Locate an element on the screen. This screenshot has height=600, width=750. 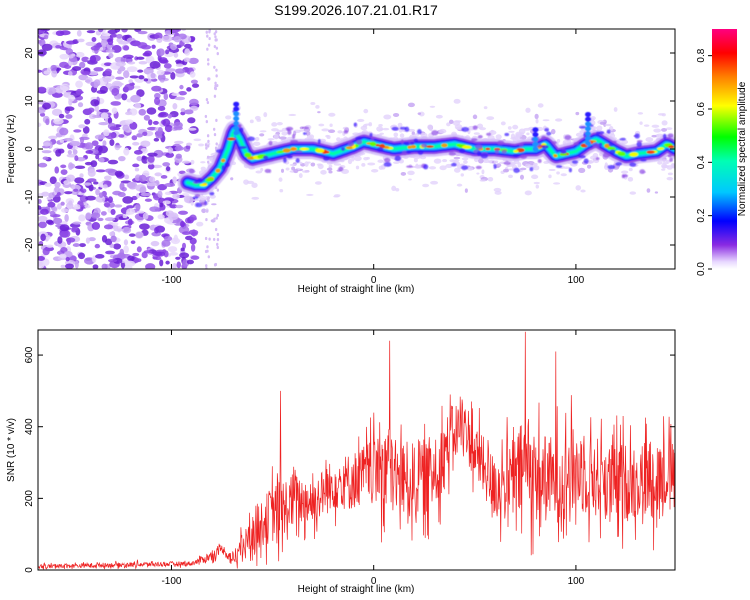
x-tick-label: 100 is located at coordinates (576, 581).